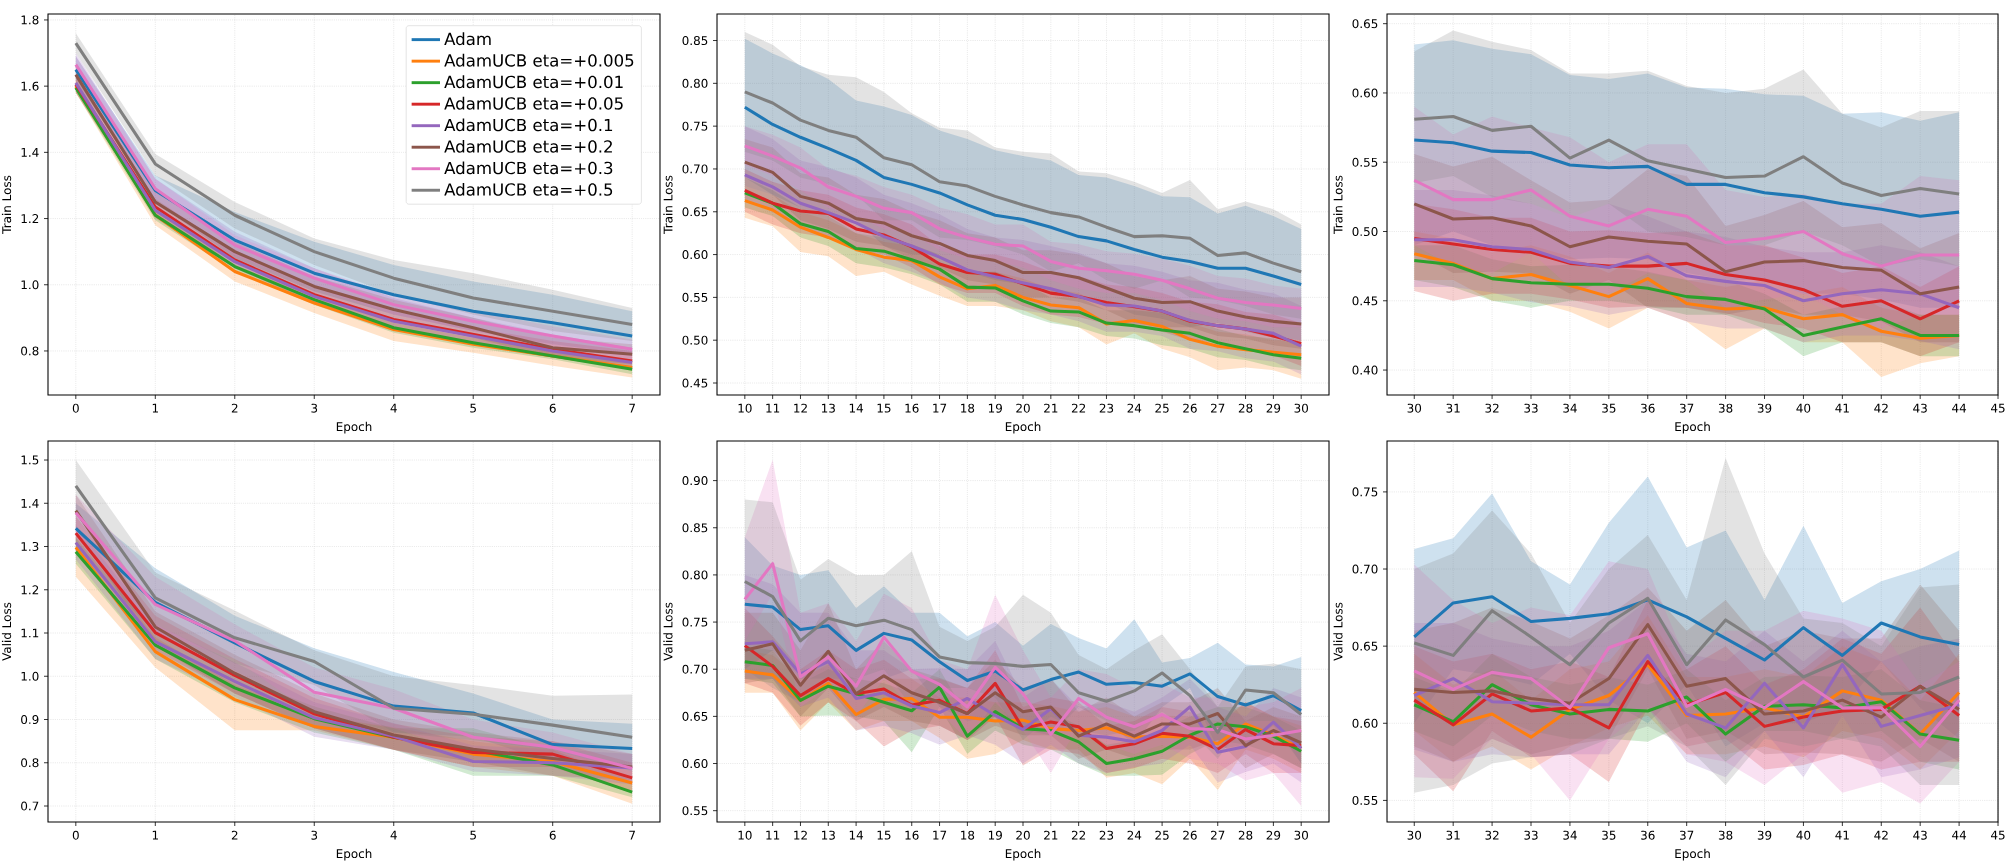 This screenshot has width=2016, height=864. I want to click on legend-label: AdamUCB eta=+0.05, so click(533, 103).